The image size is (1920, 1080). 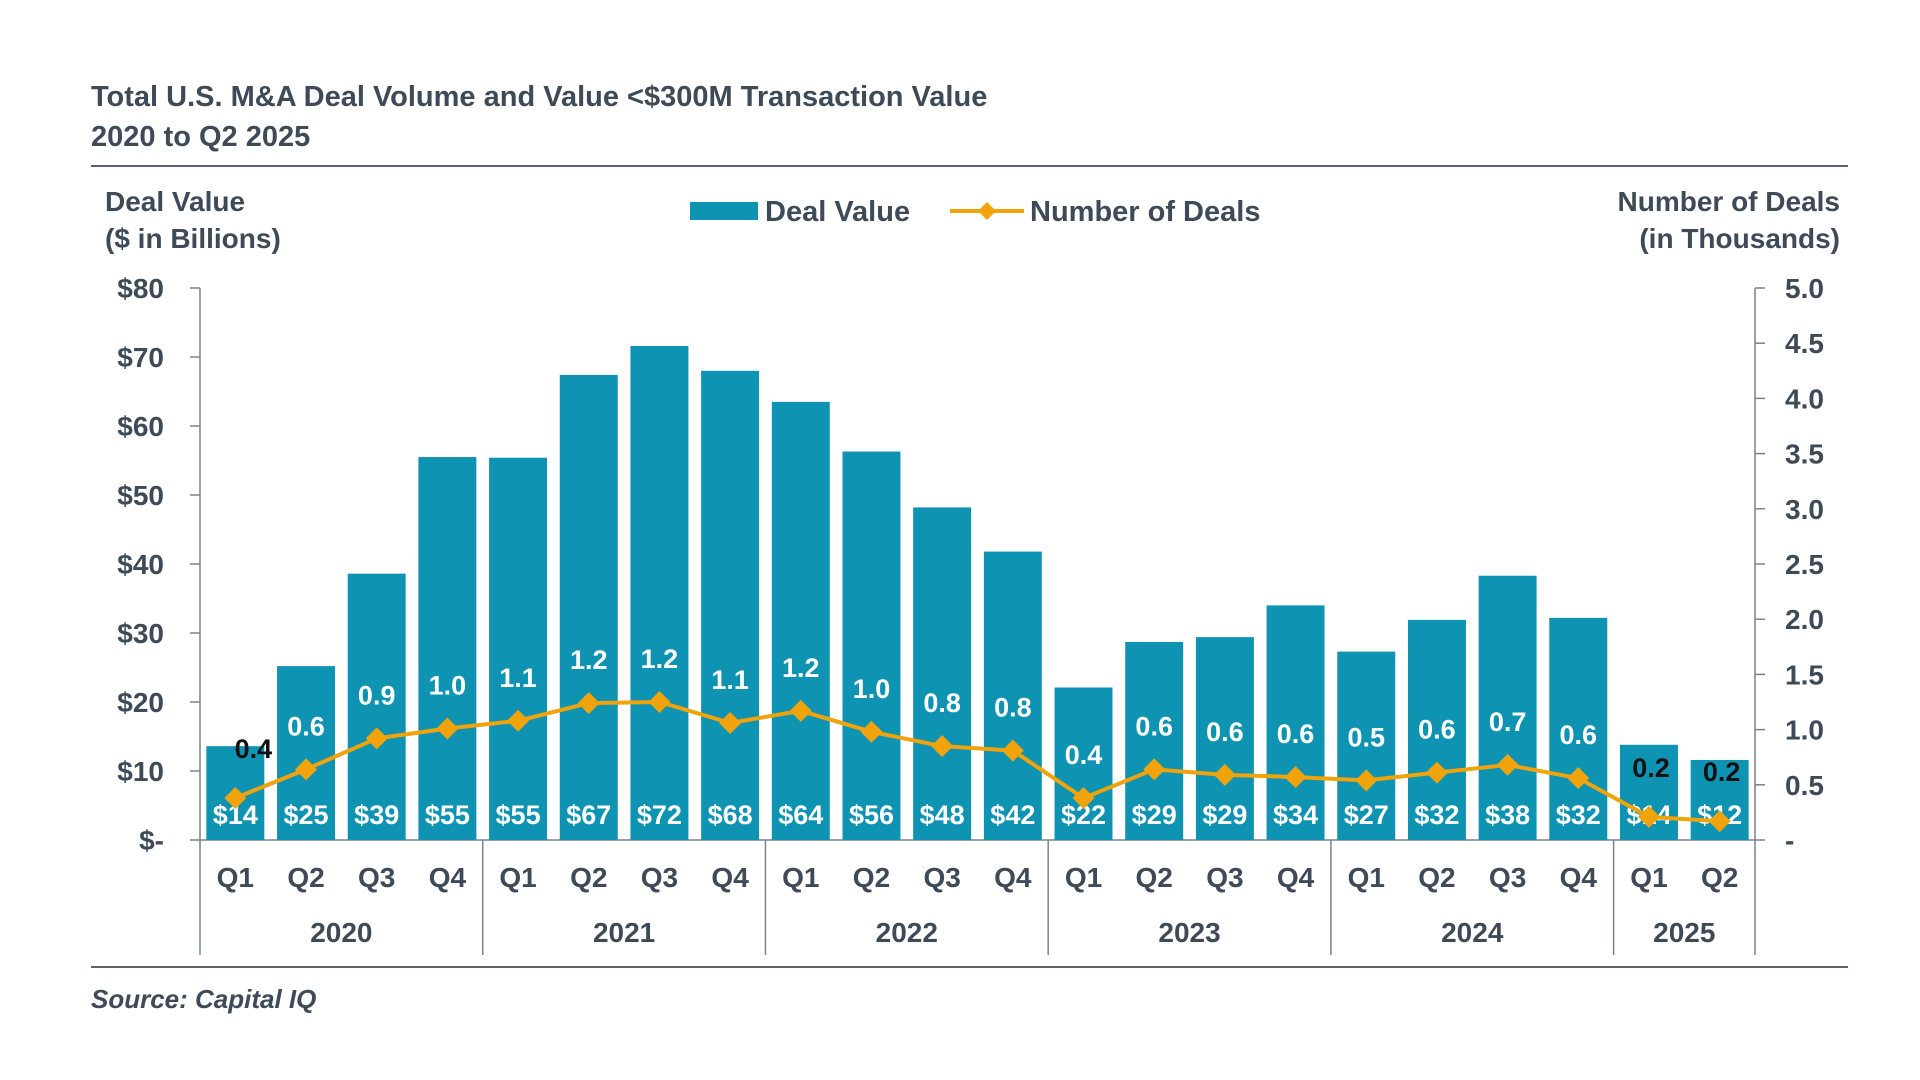 I want to click on deals-value-label: 0.9, so click(x=377, y=695).